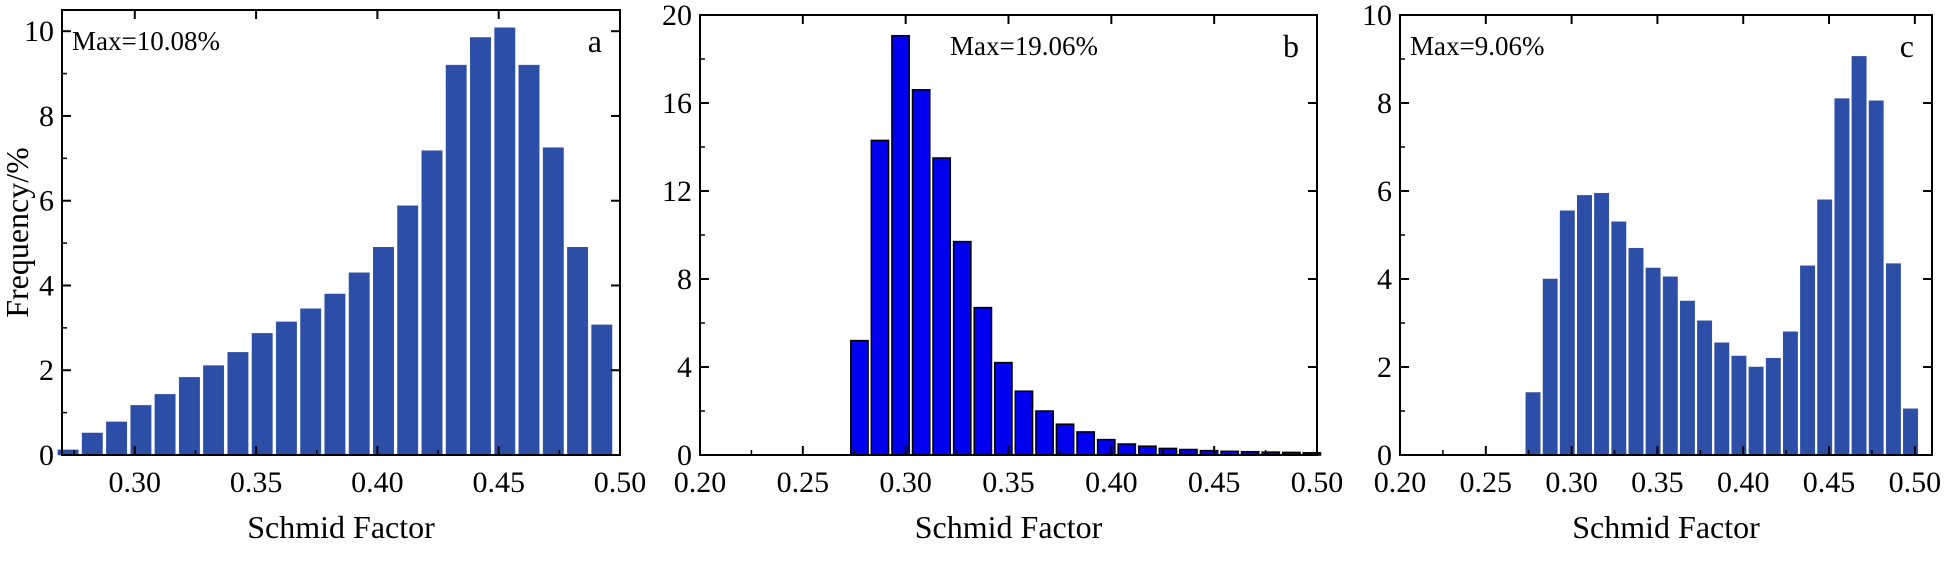 The width and height of the screenshot is (1957, 561). I want to click on y-tick-label: 16, so click(677, 103).